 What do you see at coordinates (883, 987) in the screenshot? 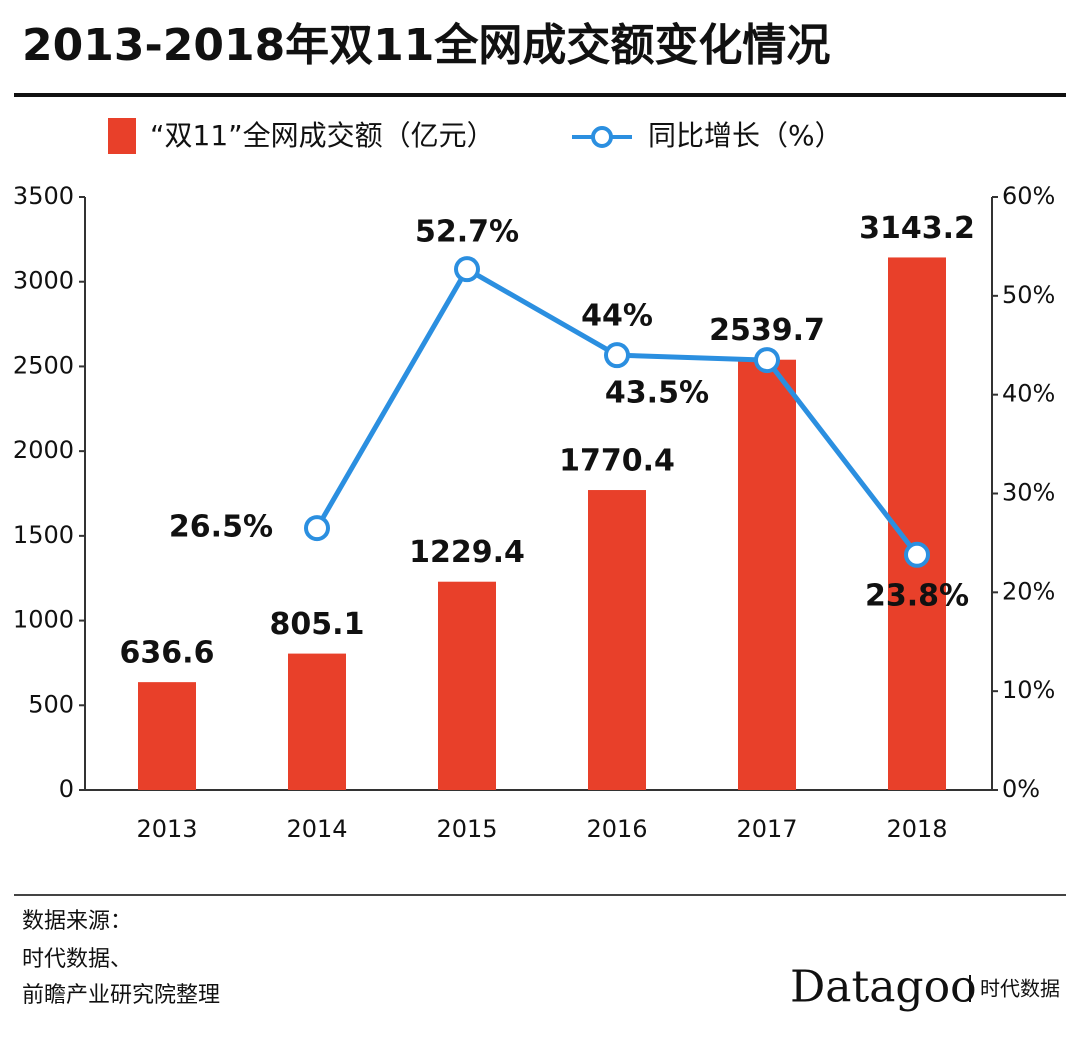
I see `logo: Datagoo` at bounding box center [883, 987].